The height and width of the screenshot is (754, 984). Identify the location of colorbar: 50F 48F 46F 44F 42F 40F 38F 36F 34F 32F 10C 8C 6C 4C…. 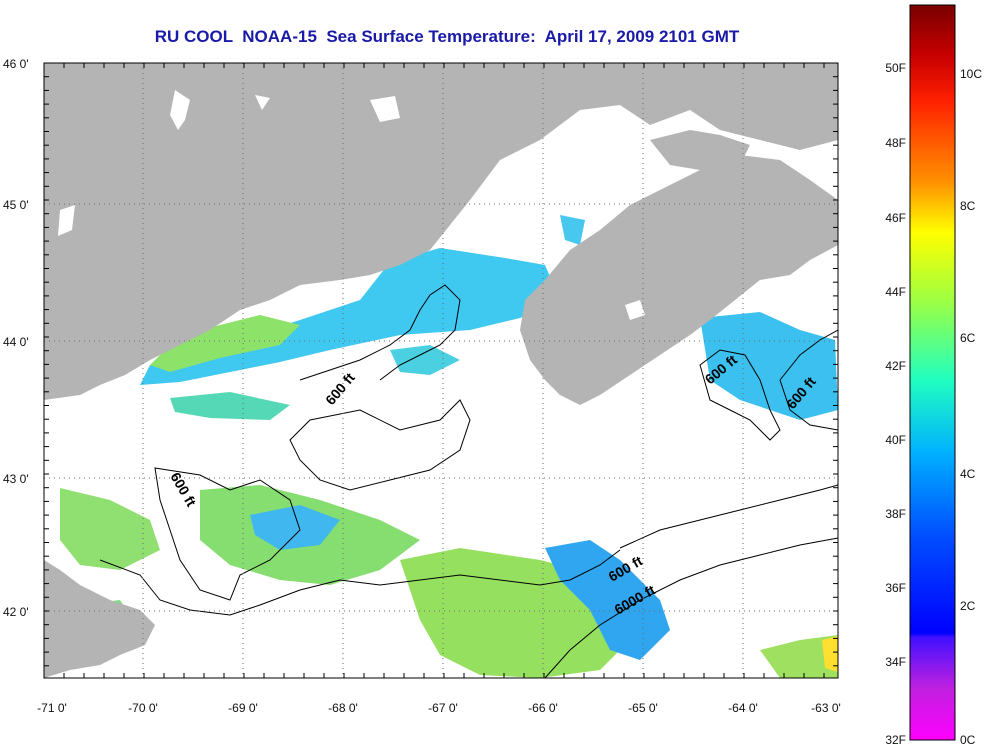
(933, 375).